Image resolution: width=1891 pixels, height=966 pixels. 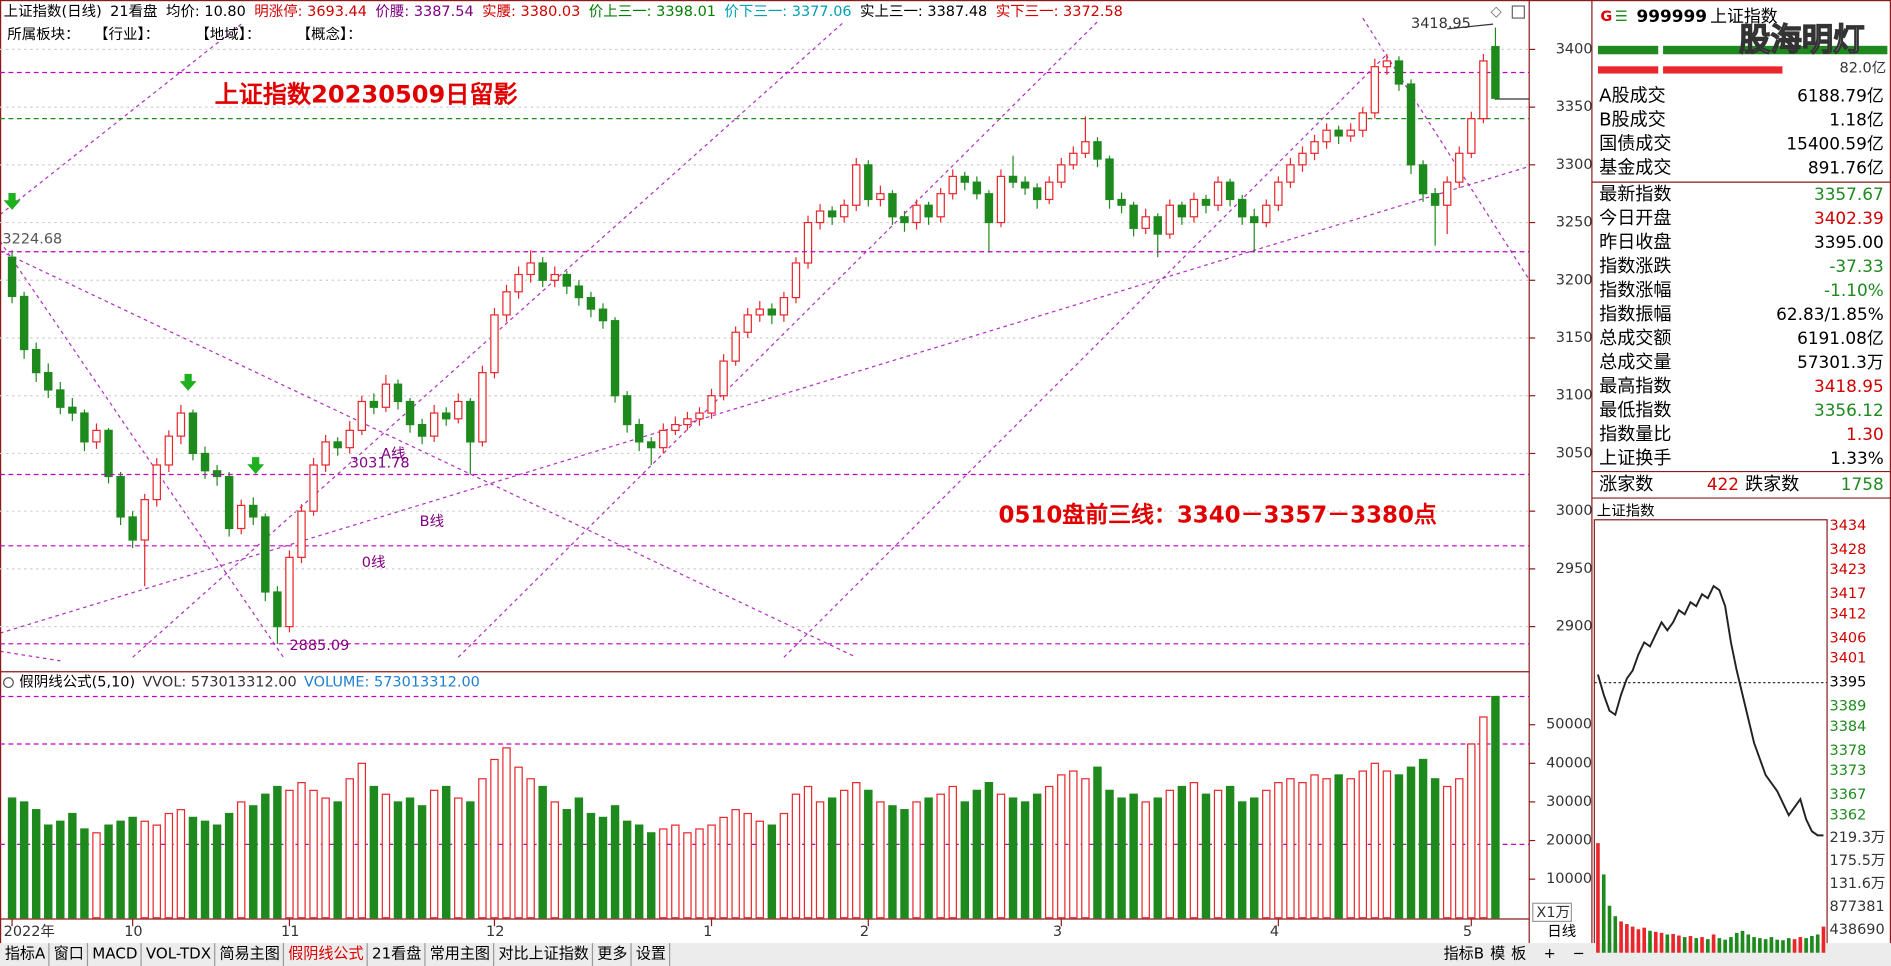 What do you see at coordinates (1550, 954) in the screenshot?
I see `zoom-control: +` at bounding box center [1550, 954].